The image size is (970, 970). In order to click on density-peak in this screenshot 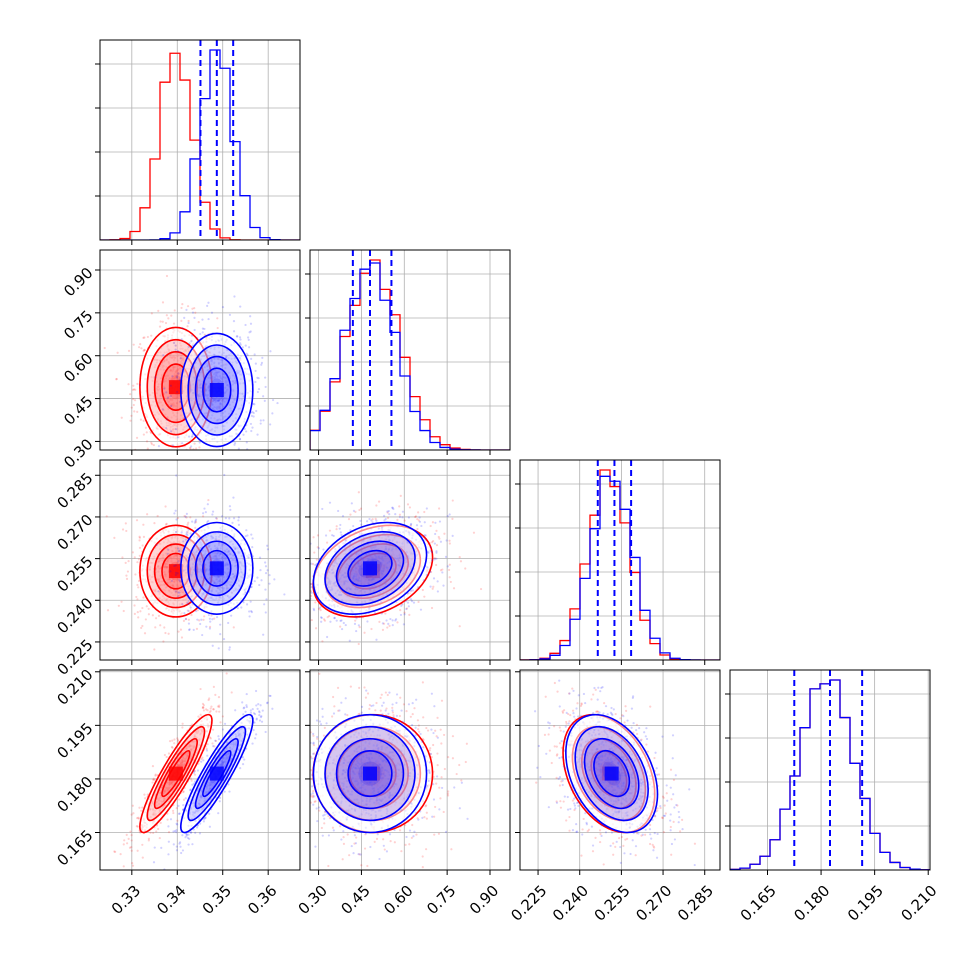, I will do `click(216, 568)`.